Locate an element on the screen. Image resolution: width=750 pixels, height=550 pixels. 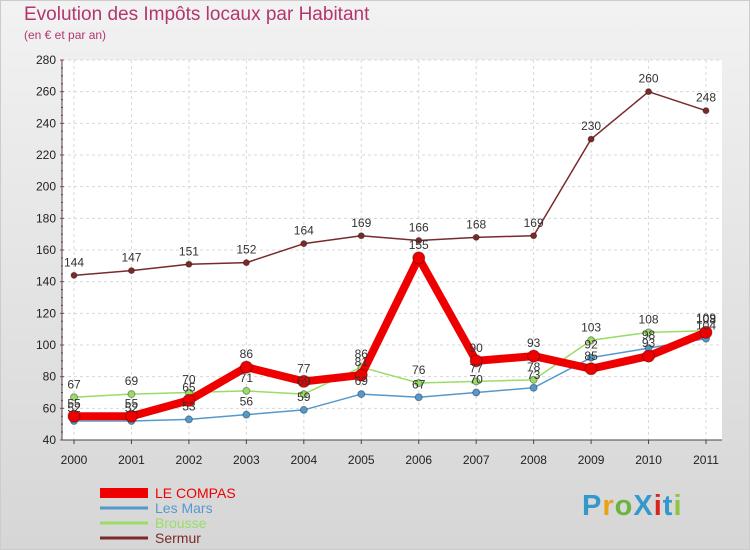
y-tick-label: 80 is located at coordinates (50, 377).